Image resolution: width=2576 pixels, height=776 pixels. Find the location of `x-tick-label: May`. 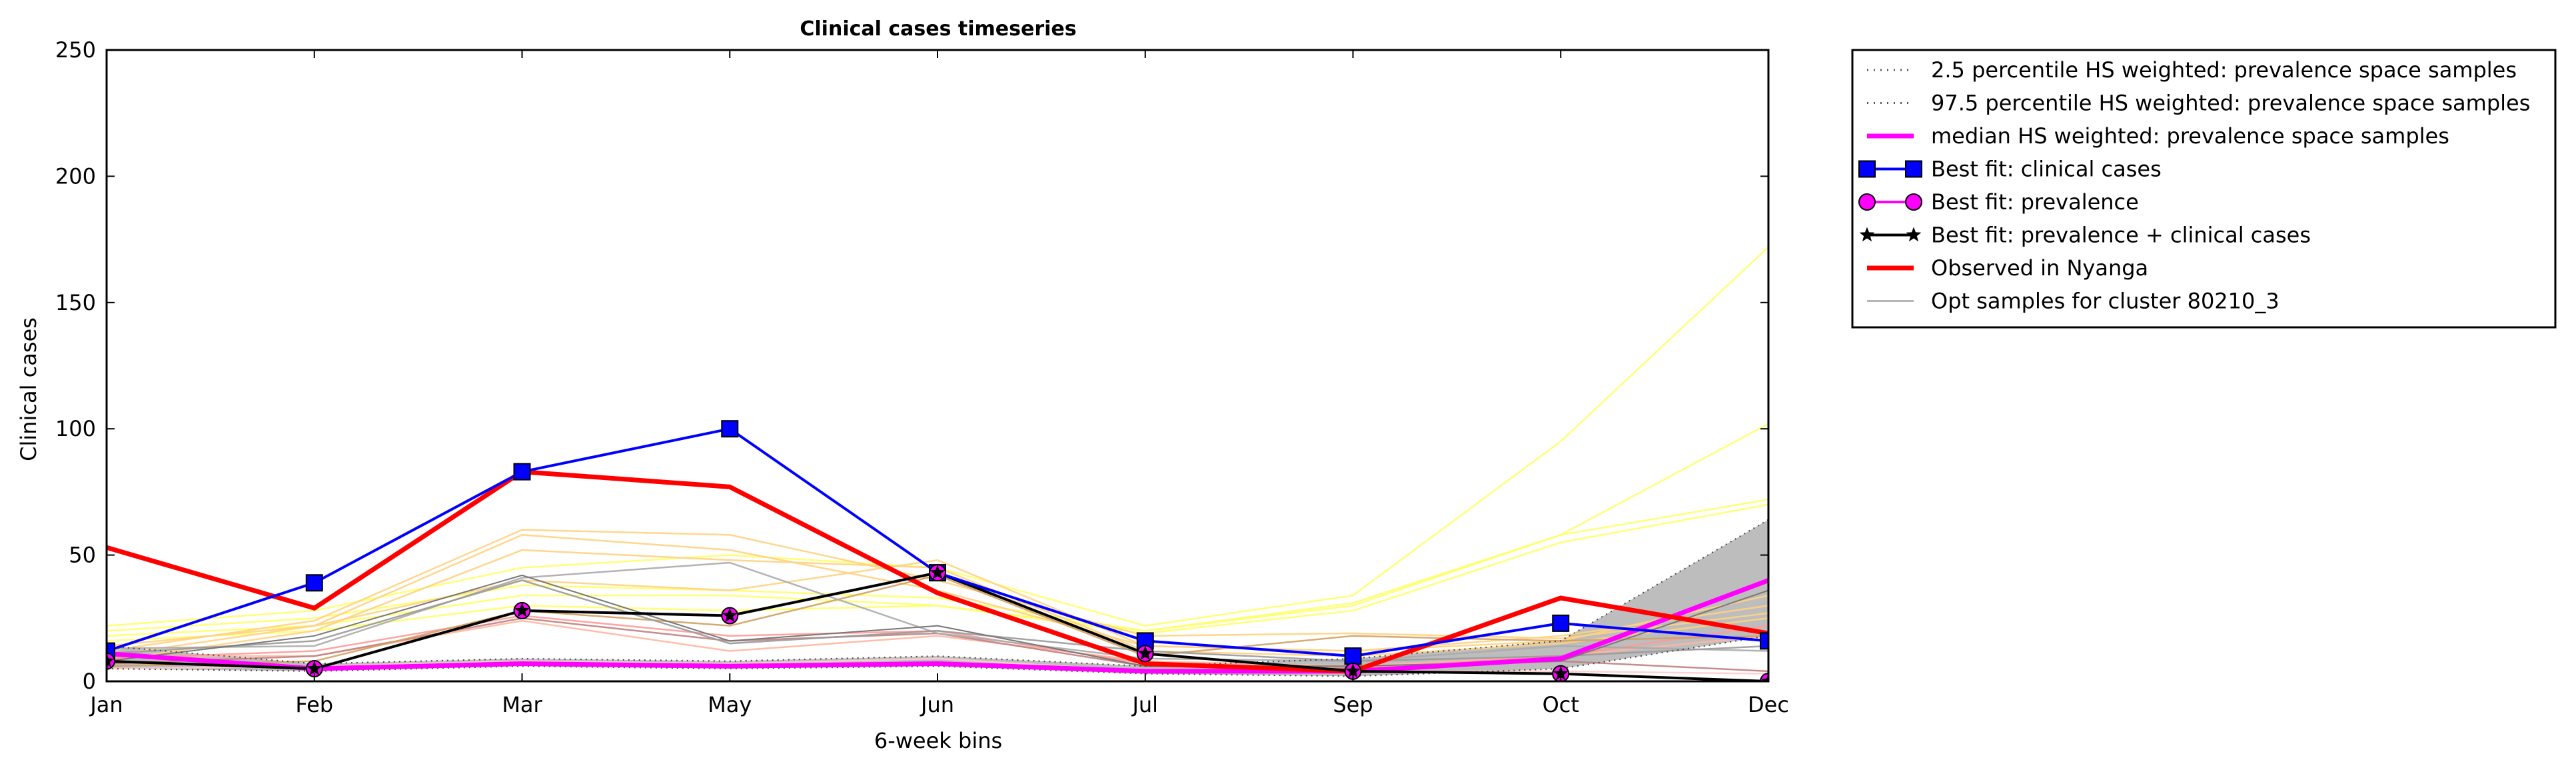

x-tick-label: May is located at coordinates (730, 704).